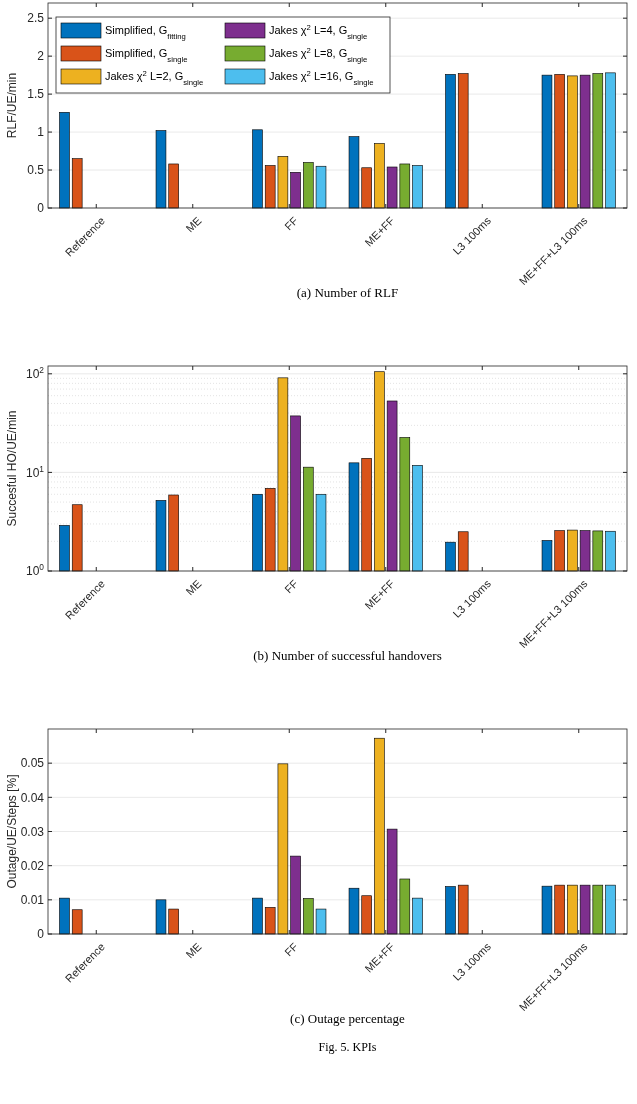  I want to click on y-tick-label: 0.04, so click(32, 797).